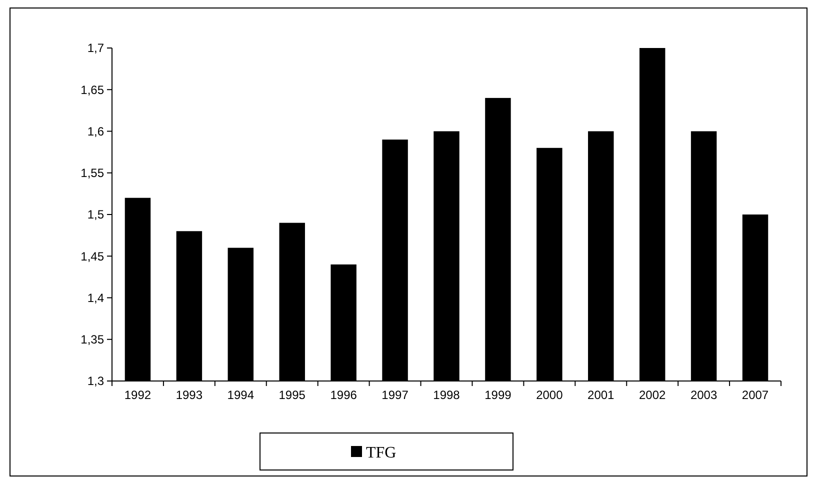  Describe the element at coordinates (498, 395) in the screenshot. I see `x-tick-label: 1999` at that location.